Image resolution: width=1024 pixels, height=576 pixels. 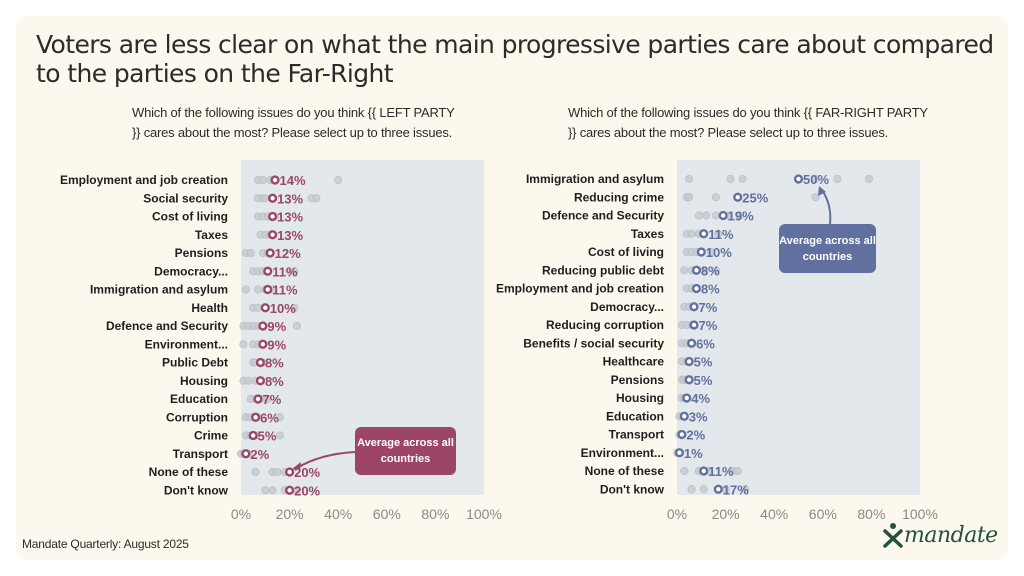 I want to click on right-x-tick-label: 0%, so click(x=677, y=514).